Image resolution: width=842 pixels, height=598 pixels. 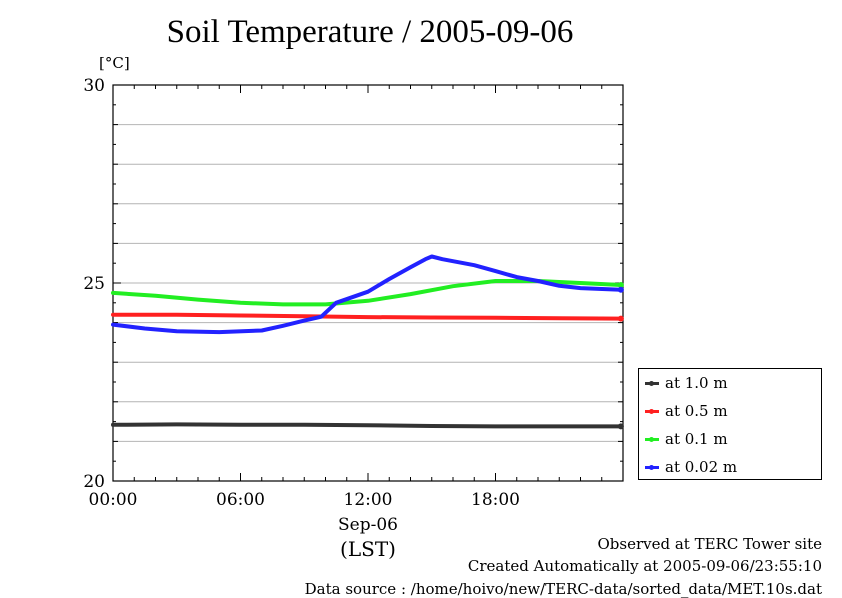 I want to click on x-axis-sublabel: (LST), so click(x=368, y=549).